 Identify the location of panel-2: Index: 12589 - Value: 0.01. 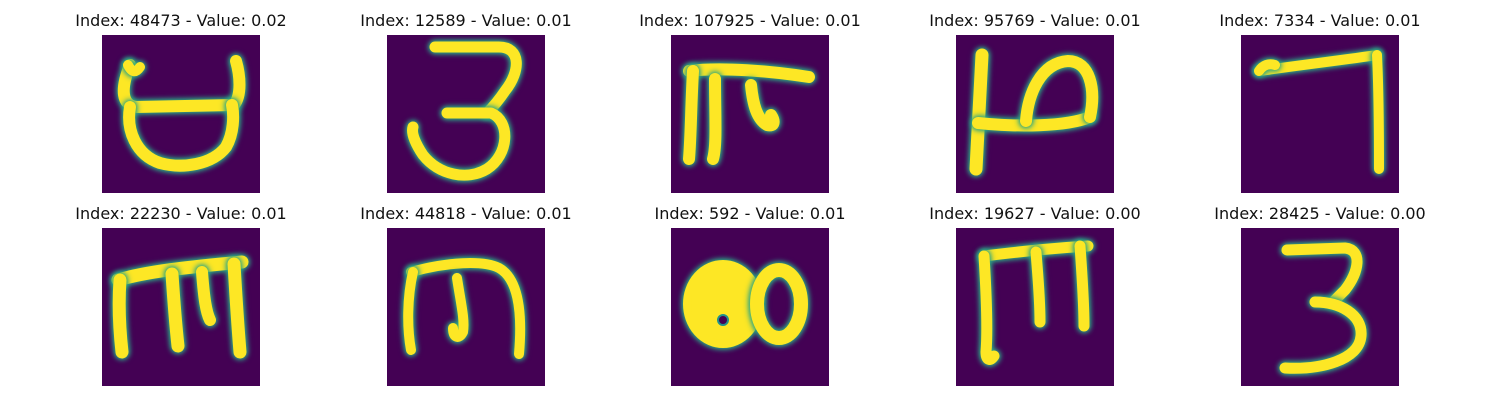
(466, 106).